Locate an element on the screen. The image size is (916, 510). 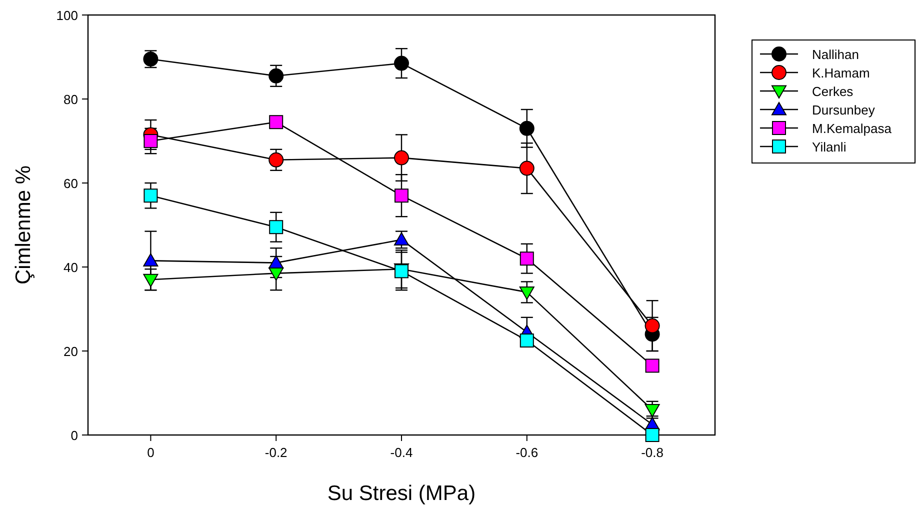
y-tick-label: 20 is located at coordinates (71, 351).